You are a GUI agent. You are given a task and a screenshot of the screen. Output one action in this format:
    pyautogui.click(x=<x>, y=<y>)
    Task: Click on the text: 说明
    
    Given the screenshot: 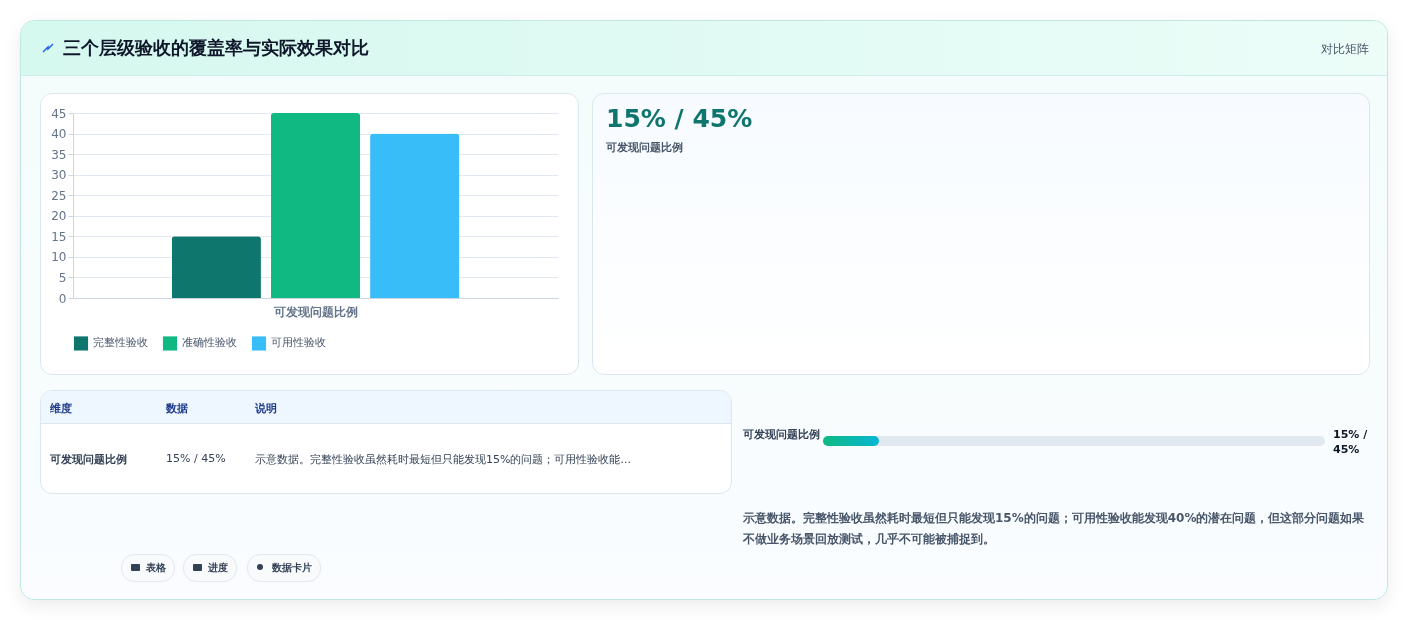 What is the action you would take?
    pyautogui.click(x=266, y=408)
    